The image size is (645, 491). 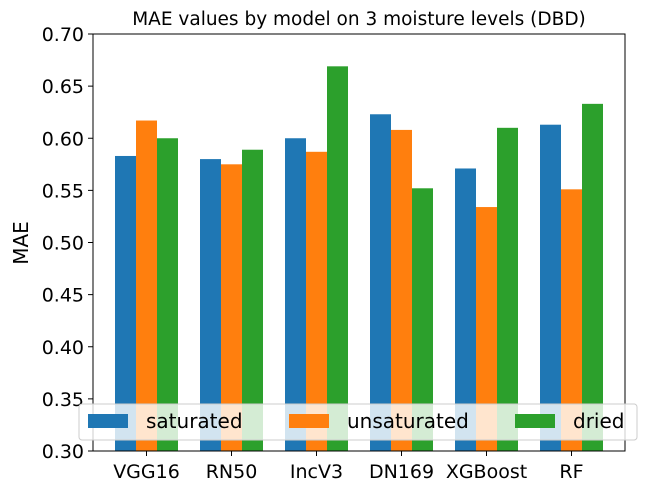 What do you see at coordinates (592, 277) in the screenshot?
I see `bar-dried-RF` at bounding box center [592, 277].